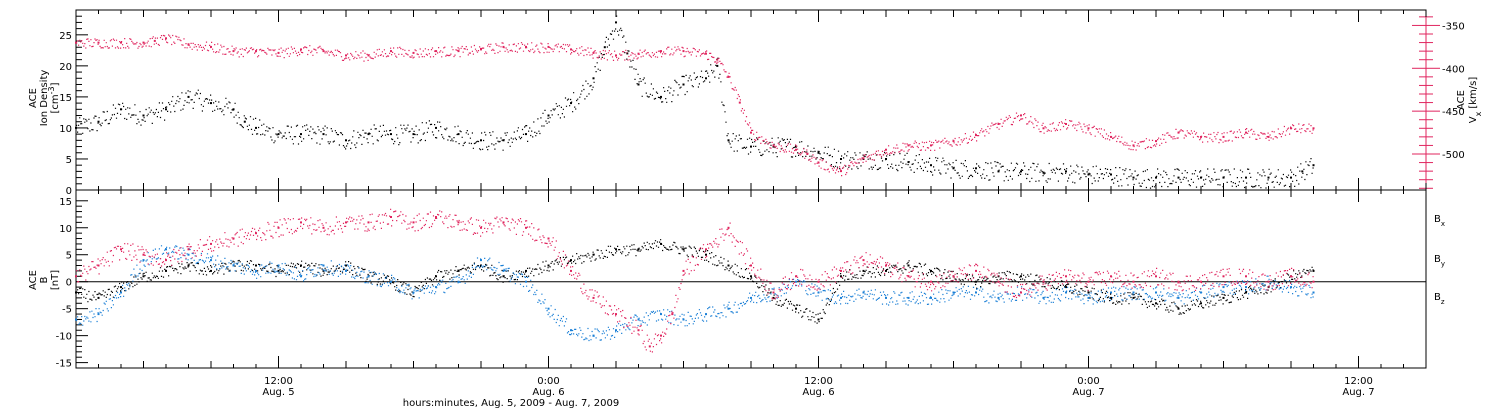  I want to click on bottom-left-label-line2: B, so click(44, 279).